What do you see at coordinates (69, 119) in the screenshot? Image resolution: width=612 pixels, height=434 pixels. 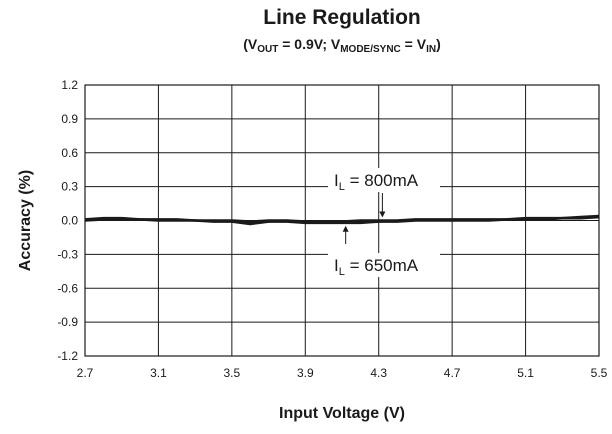 I see `y-tick-label: 0.9` at bounding box center [69, 119].